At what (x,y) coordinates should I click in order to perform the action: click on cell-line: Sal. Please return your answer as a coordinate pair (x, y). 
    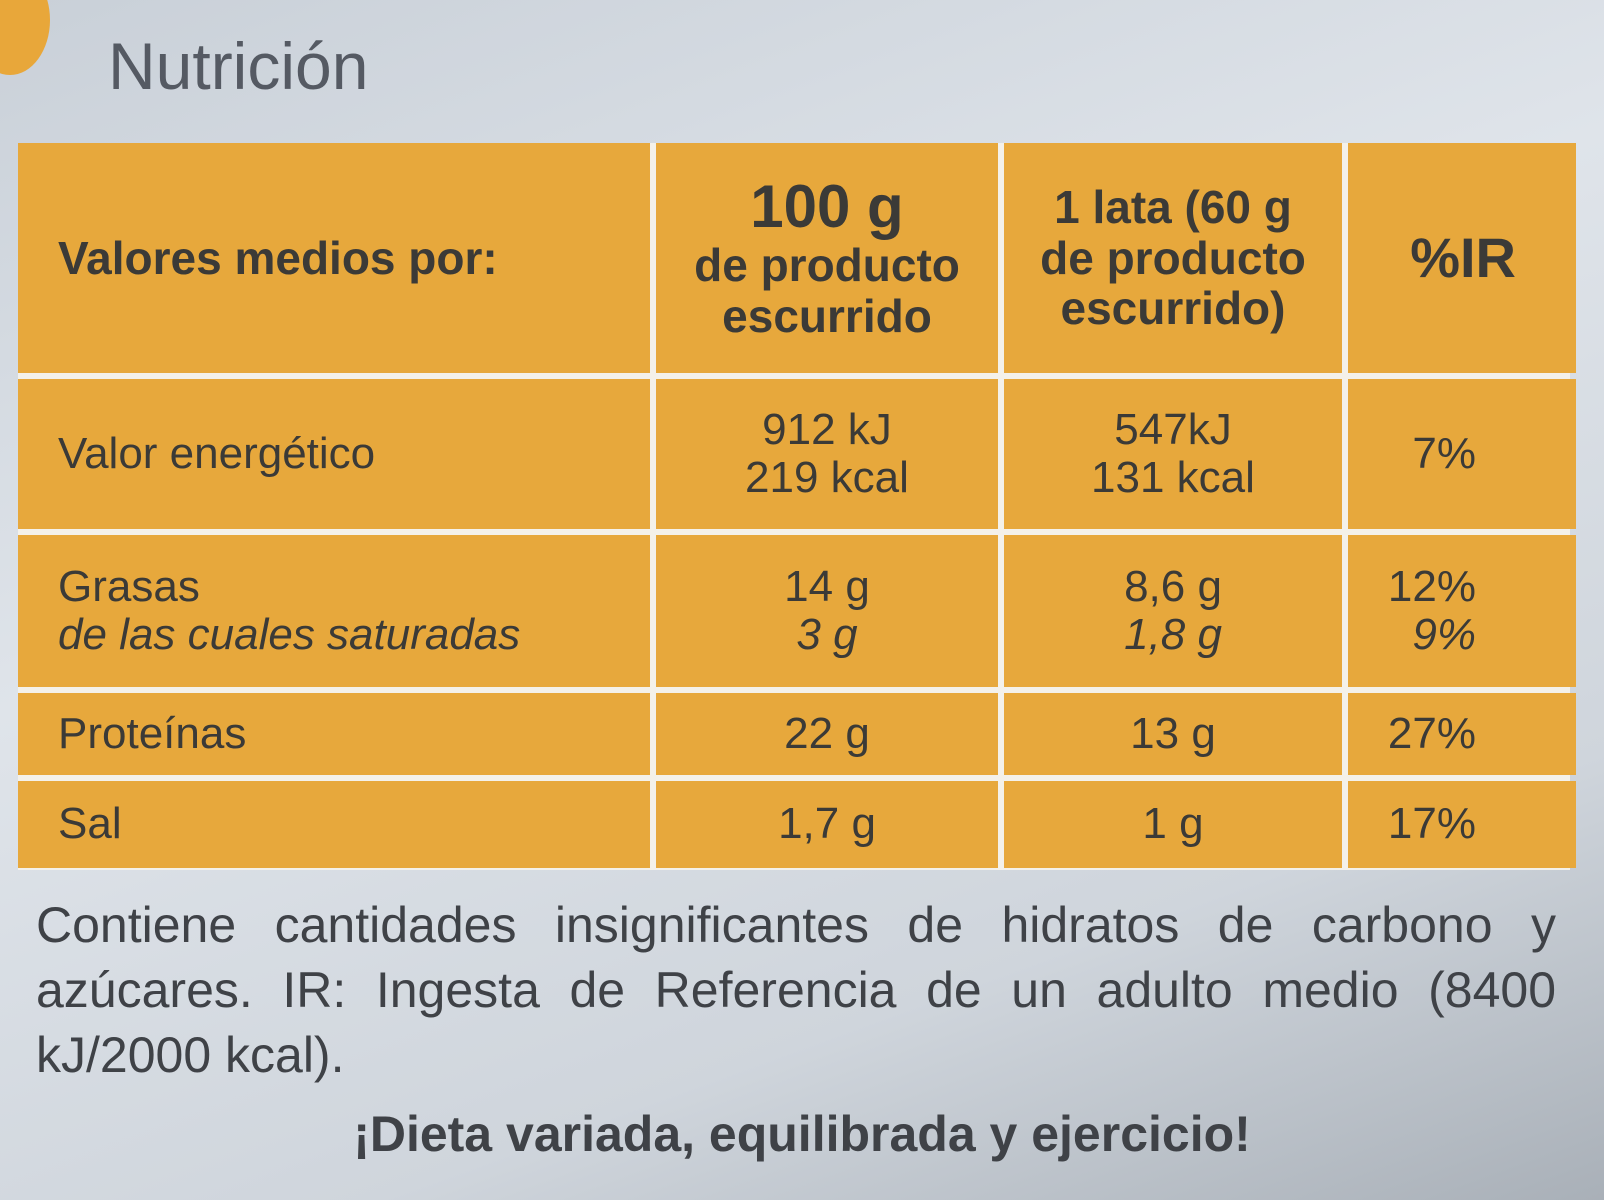
    Looking at the image, I should click on (90, 824).